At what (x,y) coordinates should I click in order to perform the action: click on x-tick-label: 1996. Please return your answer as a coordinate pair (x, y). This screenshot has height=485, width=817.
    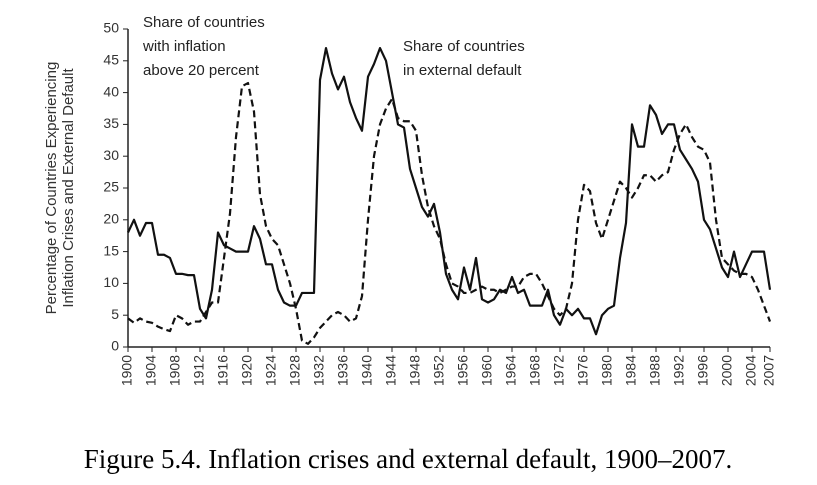
    Looking at the image, I should click on (703, 370).